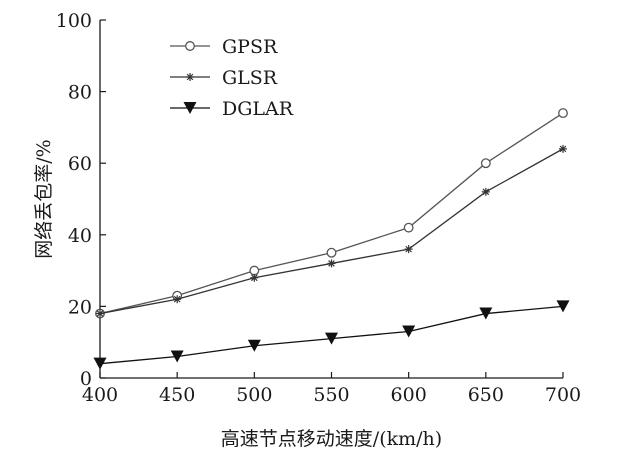 This screenshot has width=618, height=468. What do you see at coordinates (409, 395) in the screenshot?
I see `x-tick-label: 600` at bounding box center [409, 395].